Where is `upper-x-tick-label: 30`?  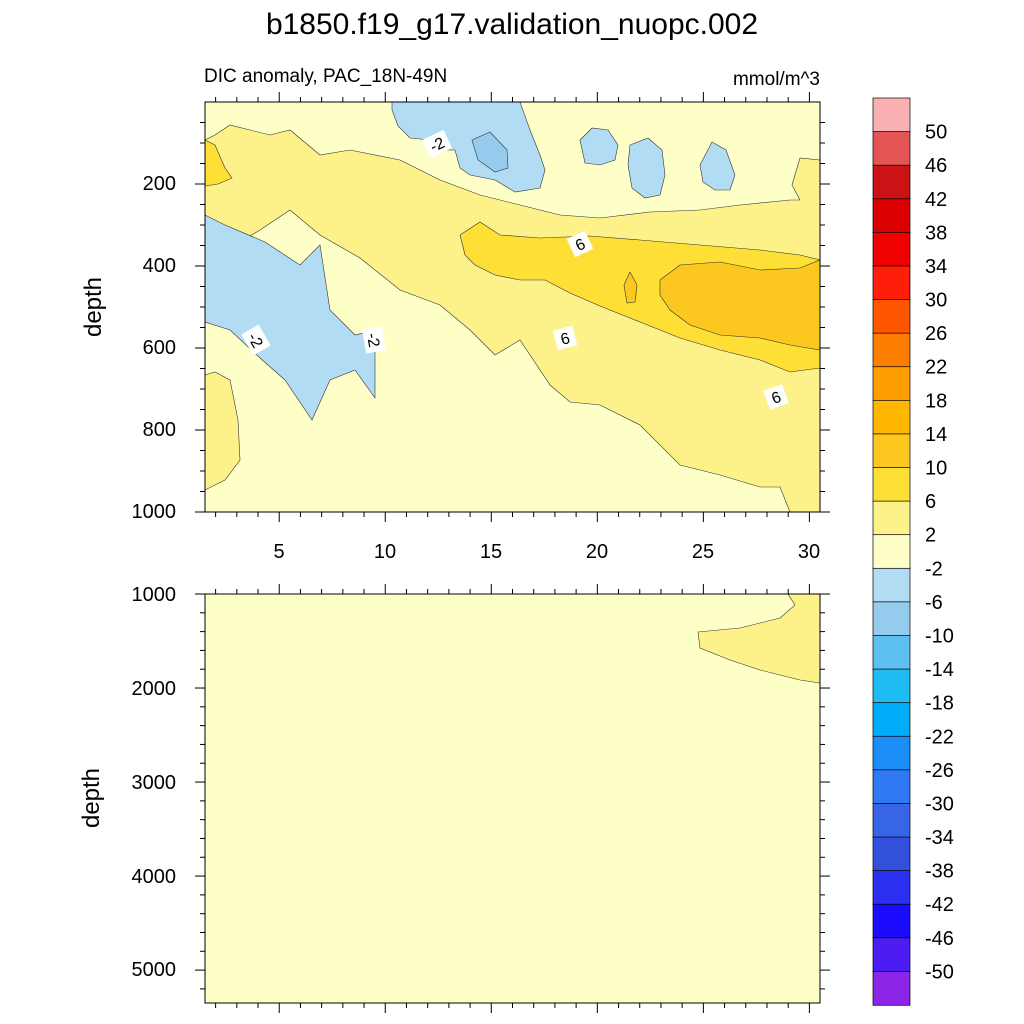
upper-x-tick-label: 30 is located at coordinates (809, 552).